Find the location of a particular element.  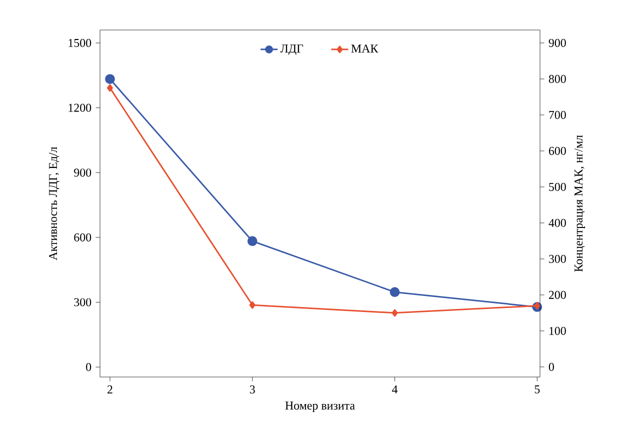

y2-tick-label: 100 is located at coordinates (557, 330).